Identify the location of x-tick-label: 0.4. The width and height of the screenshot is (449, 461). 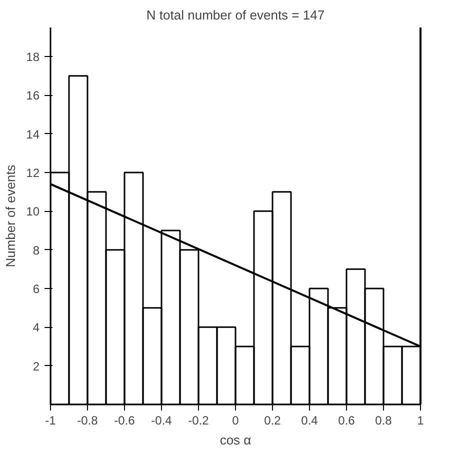
(309, 421).